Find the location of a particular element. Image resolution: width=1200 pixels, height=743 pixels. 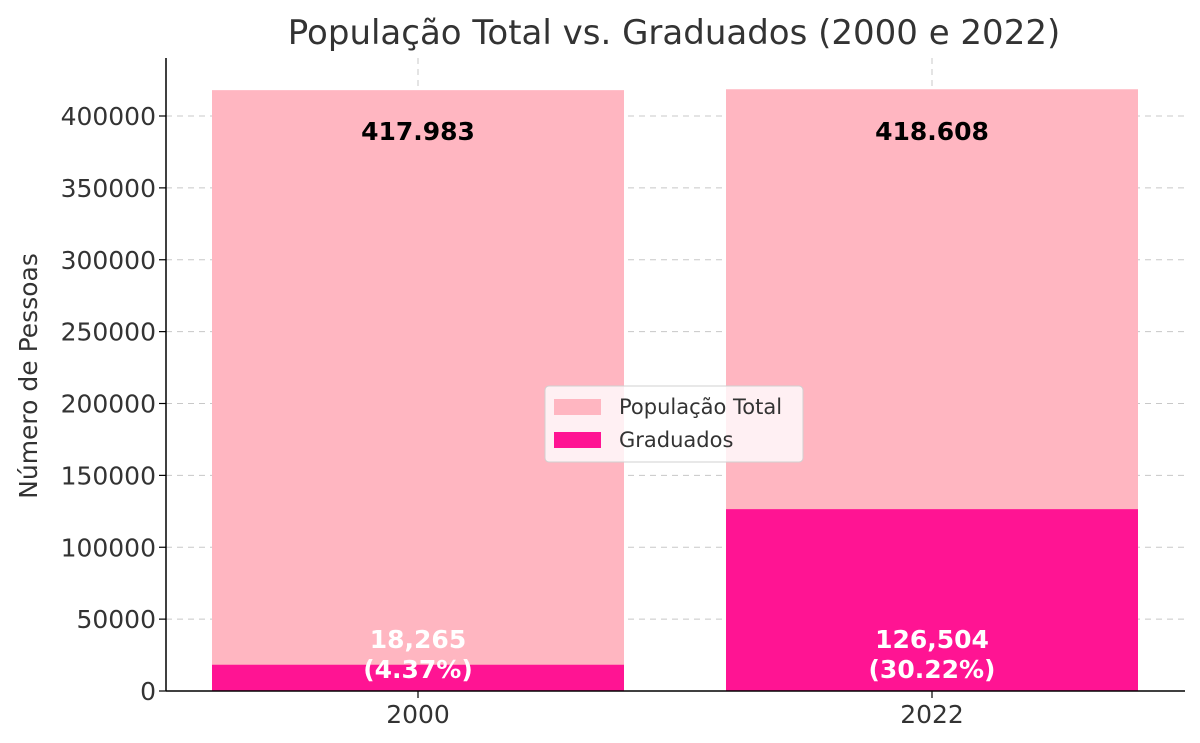

graduates-value-label: 126,504 (30.22%) is located at coordinates (932, 654).